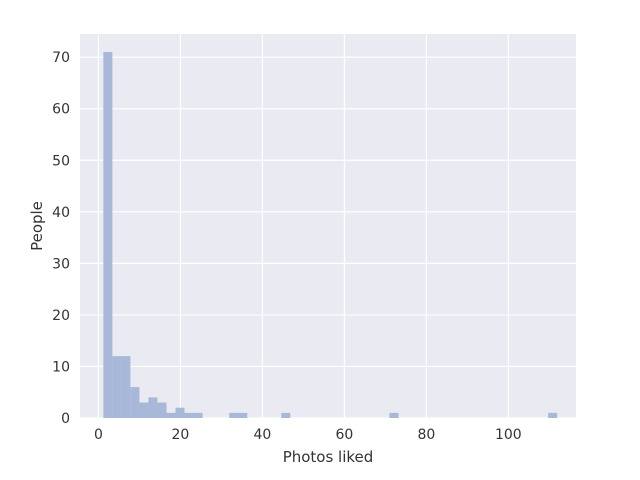 Image resolution: width=640 pixels, height=480 pixels. What do you see at coordinates (61, 58) in the screenshot?
I see `y-tick-label: 70` at bounding box center [61, 58].